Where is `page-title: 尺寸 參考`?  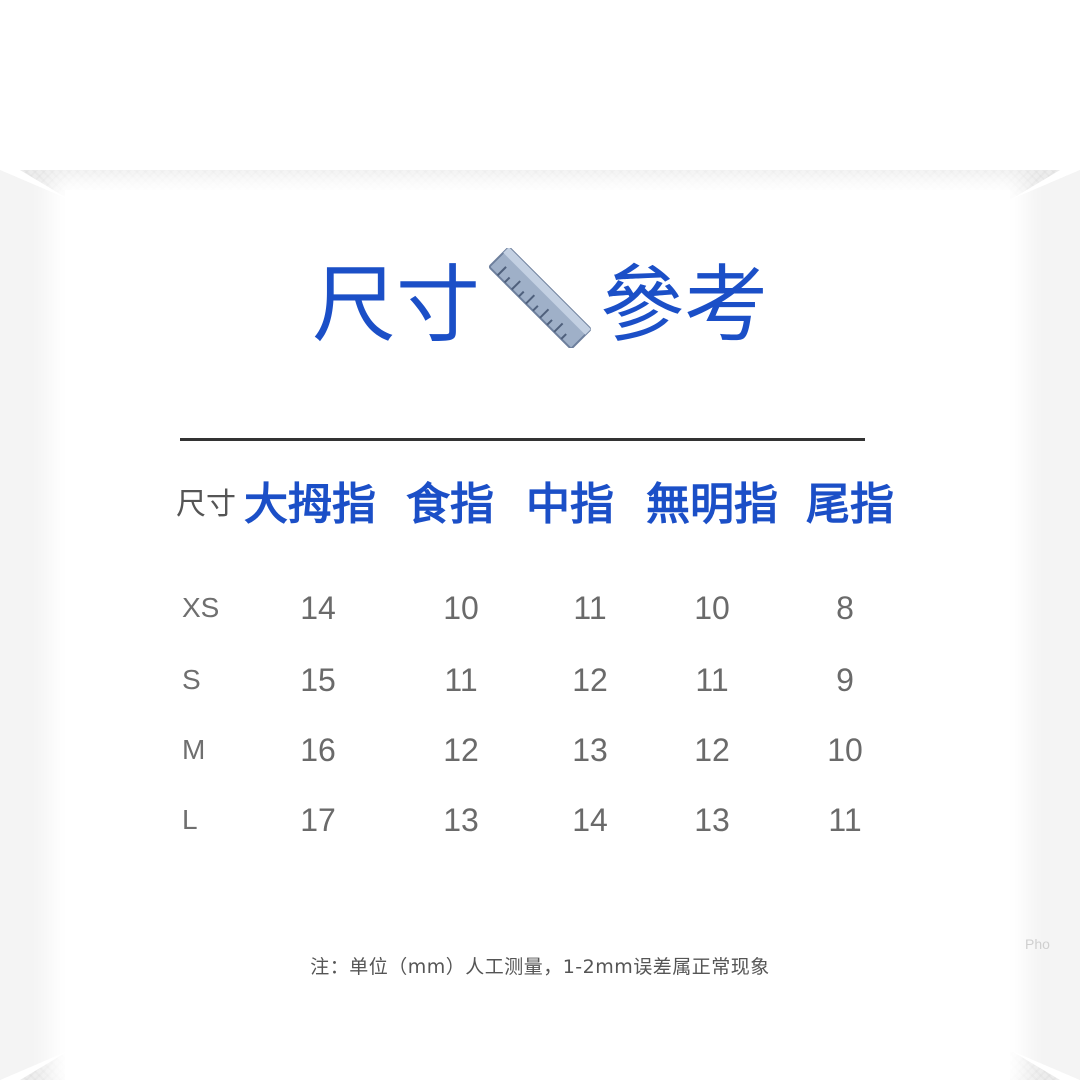 page-title: 尺寸 參考 is located at coordinates (540, 298).